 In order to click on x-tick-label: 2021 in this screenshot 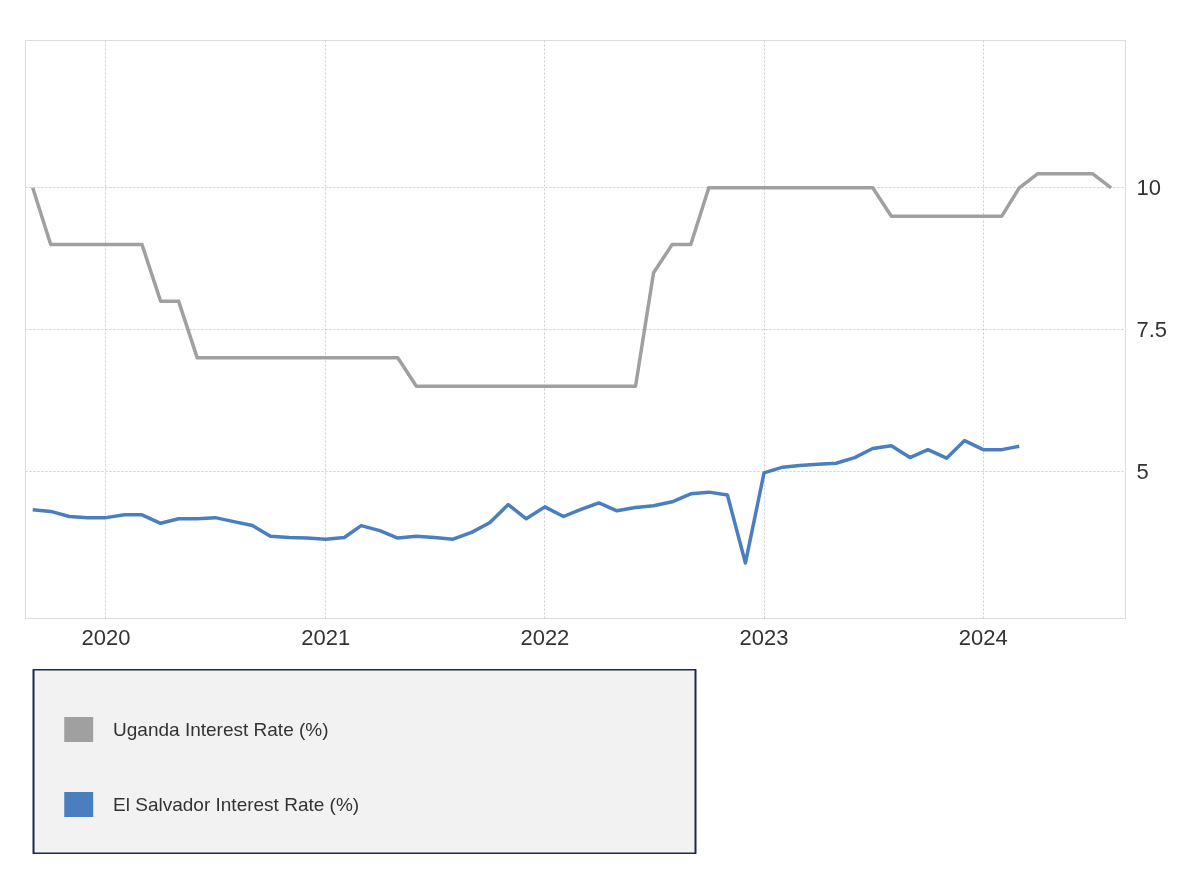, I will do `click(326, 637)`.